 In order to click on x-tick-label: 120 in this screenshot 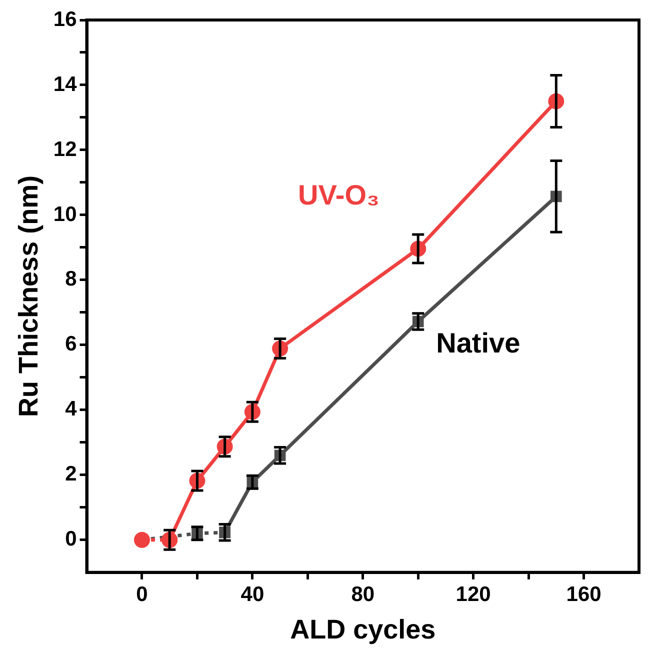, I will do `click(473, 594)`.